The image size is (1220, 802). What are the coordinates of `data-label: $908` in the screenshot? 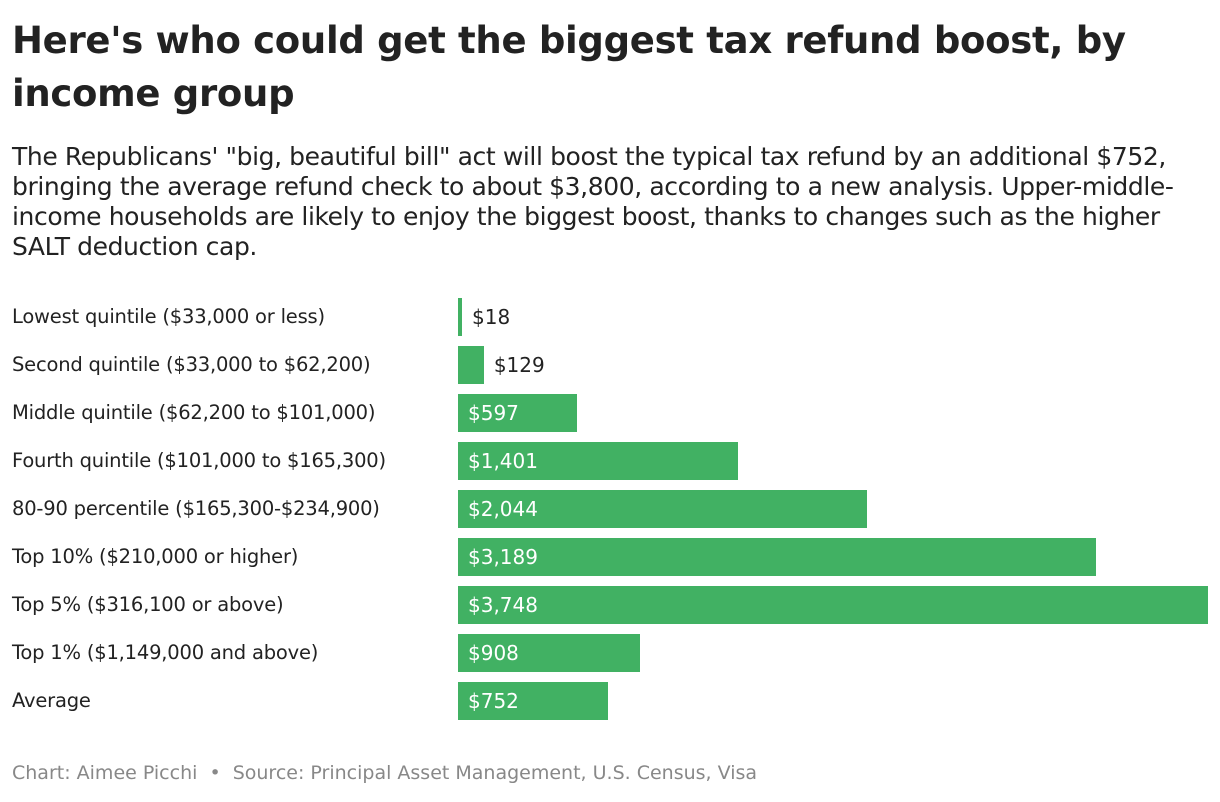 It's located at (493, 653).